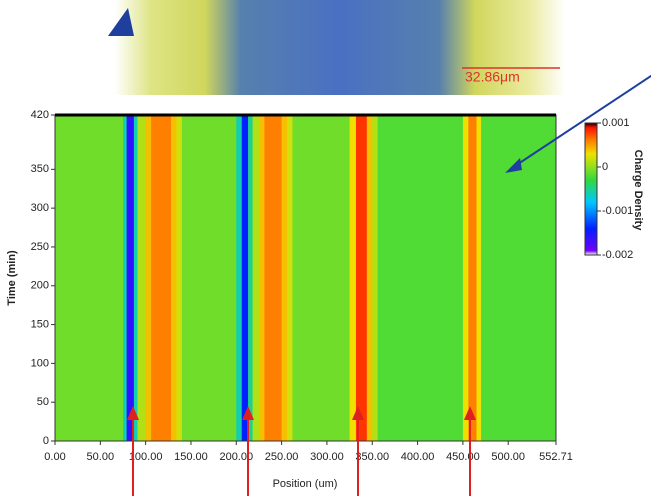 The height and width of the screenshot is (496, 651). What do you see at coordinates (508, 457) in the screenshot?
I see `x-tick-label: 500.00` at bounding box center [508, 457].